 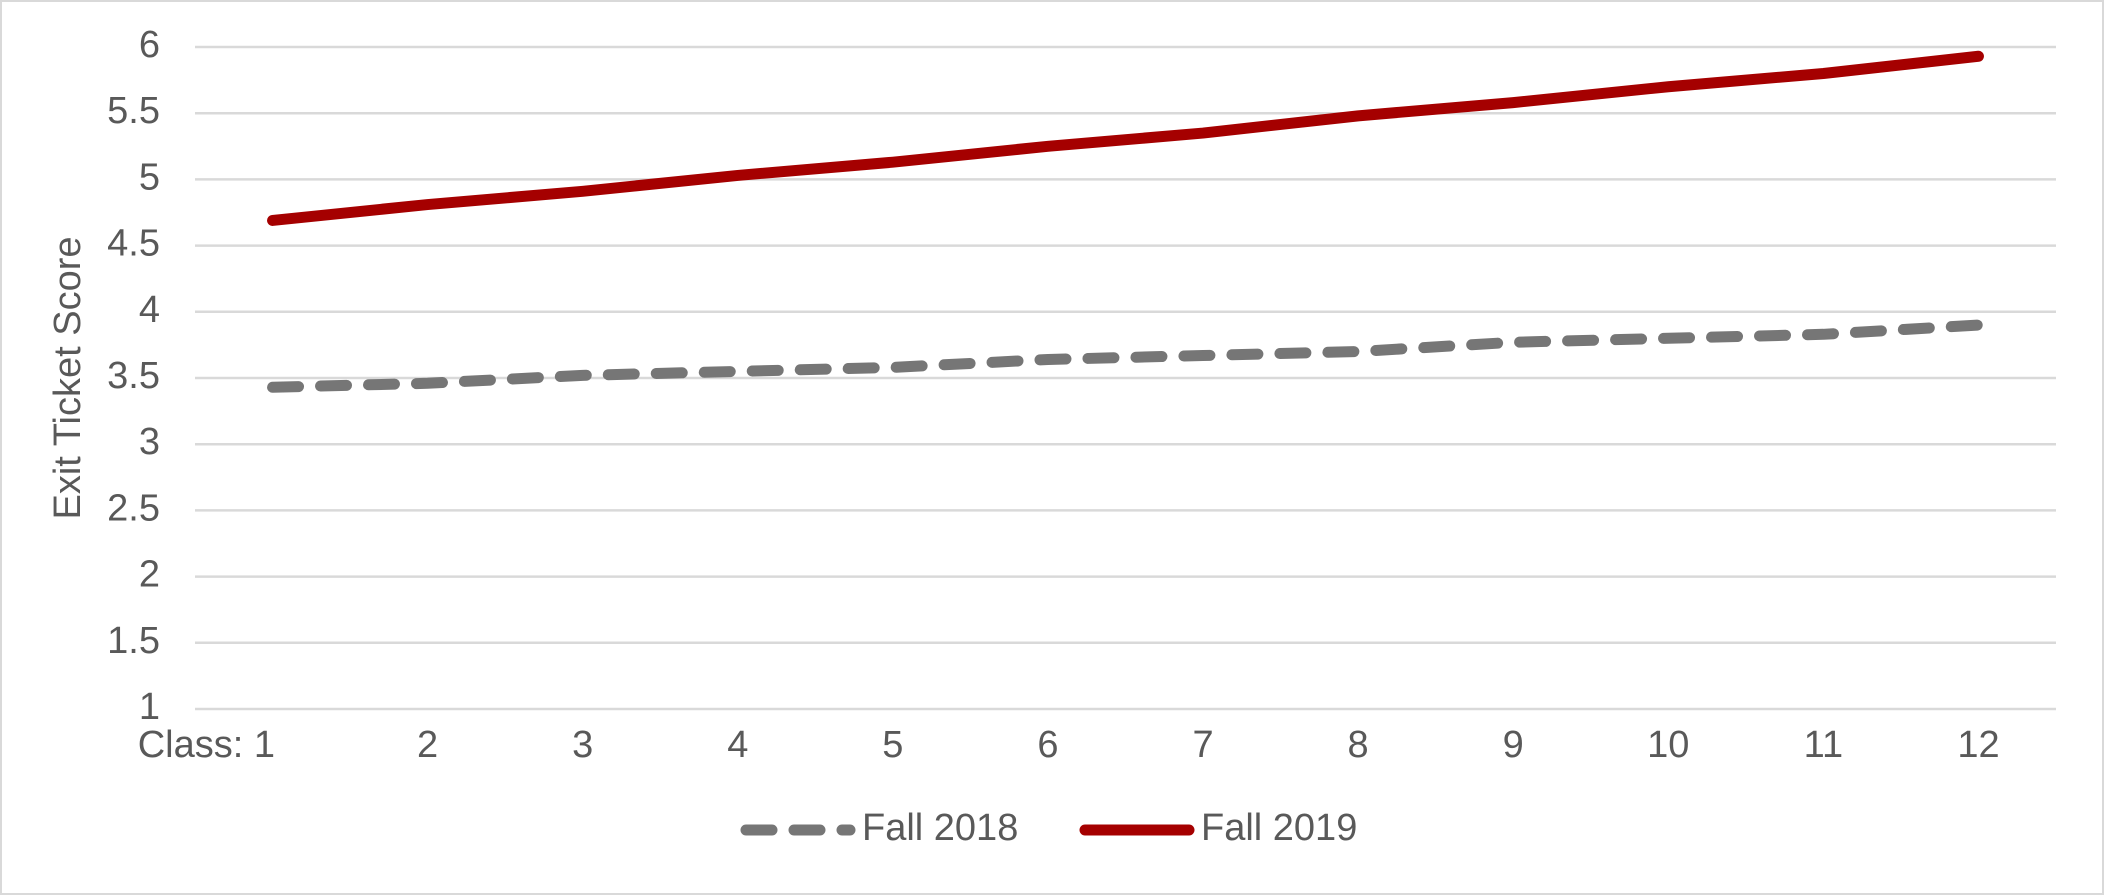 I want to click on y-tick-label: 4.5, so click(x=133, y=244).